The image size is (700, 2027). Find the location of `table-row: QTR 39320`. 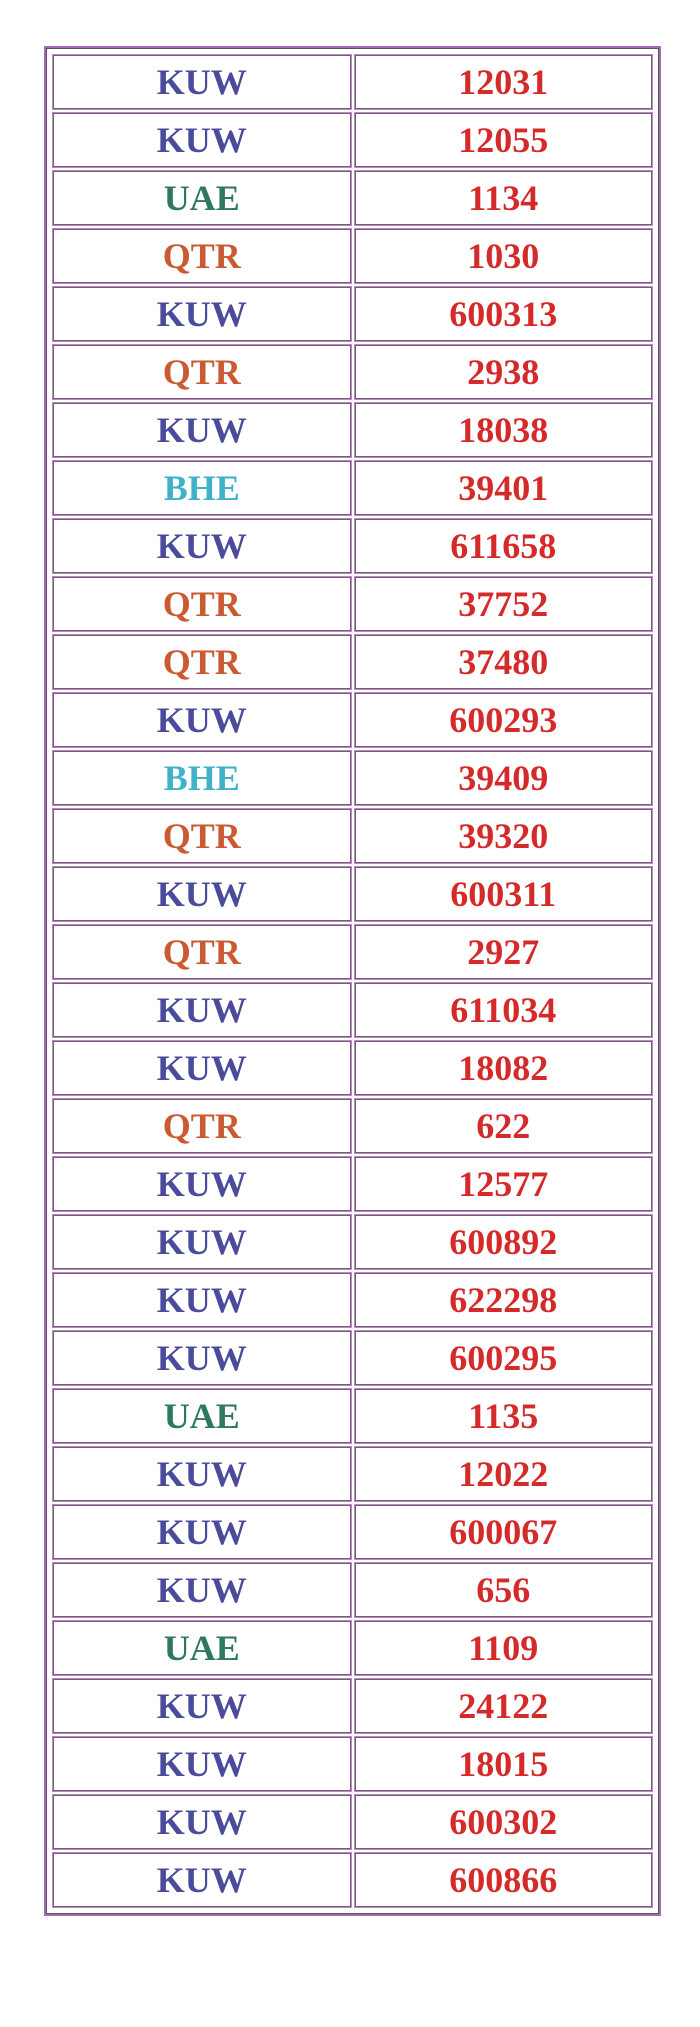

table-row: QTR 39320 is located at coordinates (352, 836).